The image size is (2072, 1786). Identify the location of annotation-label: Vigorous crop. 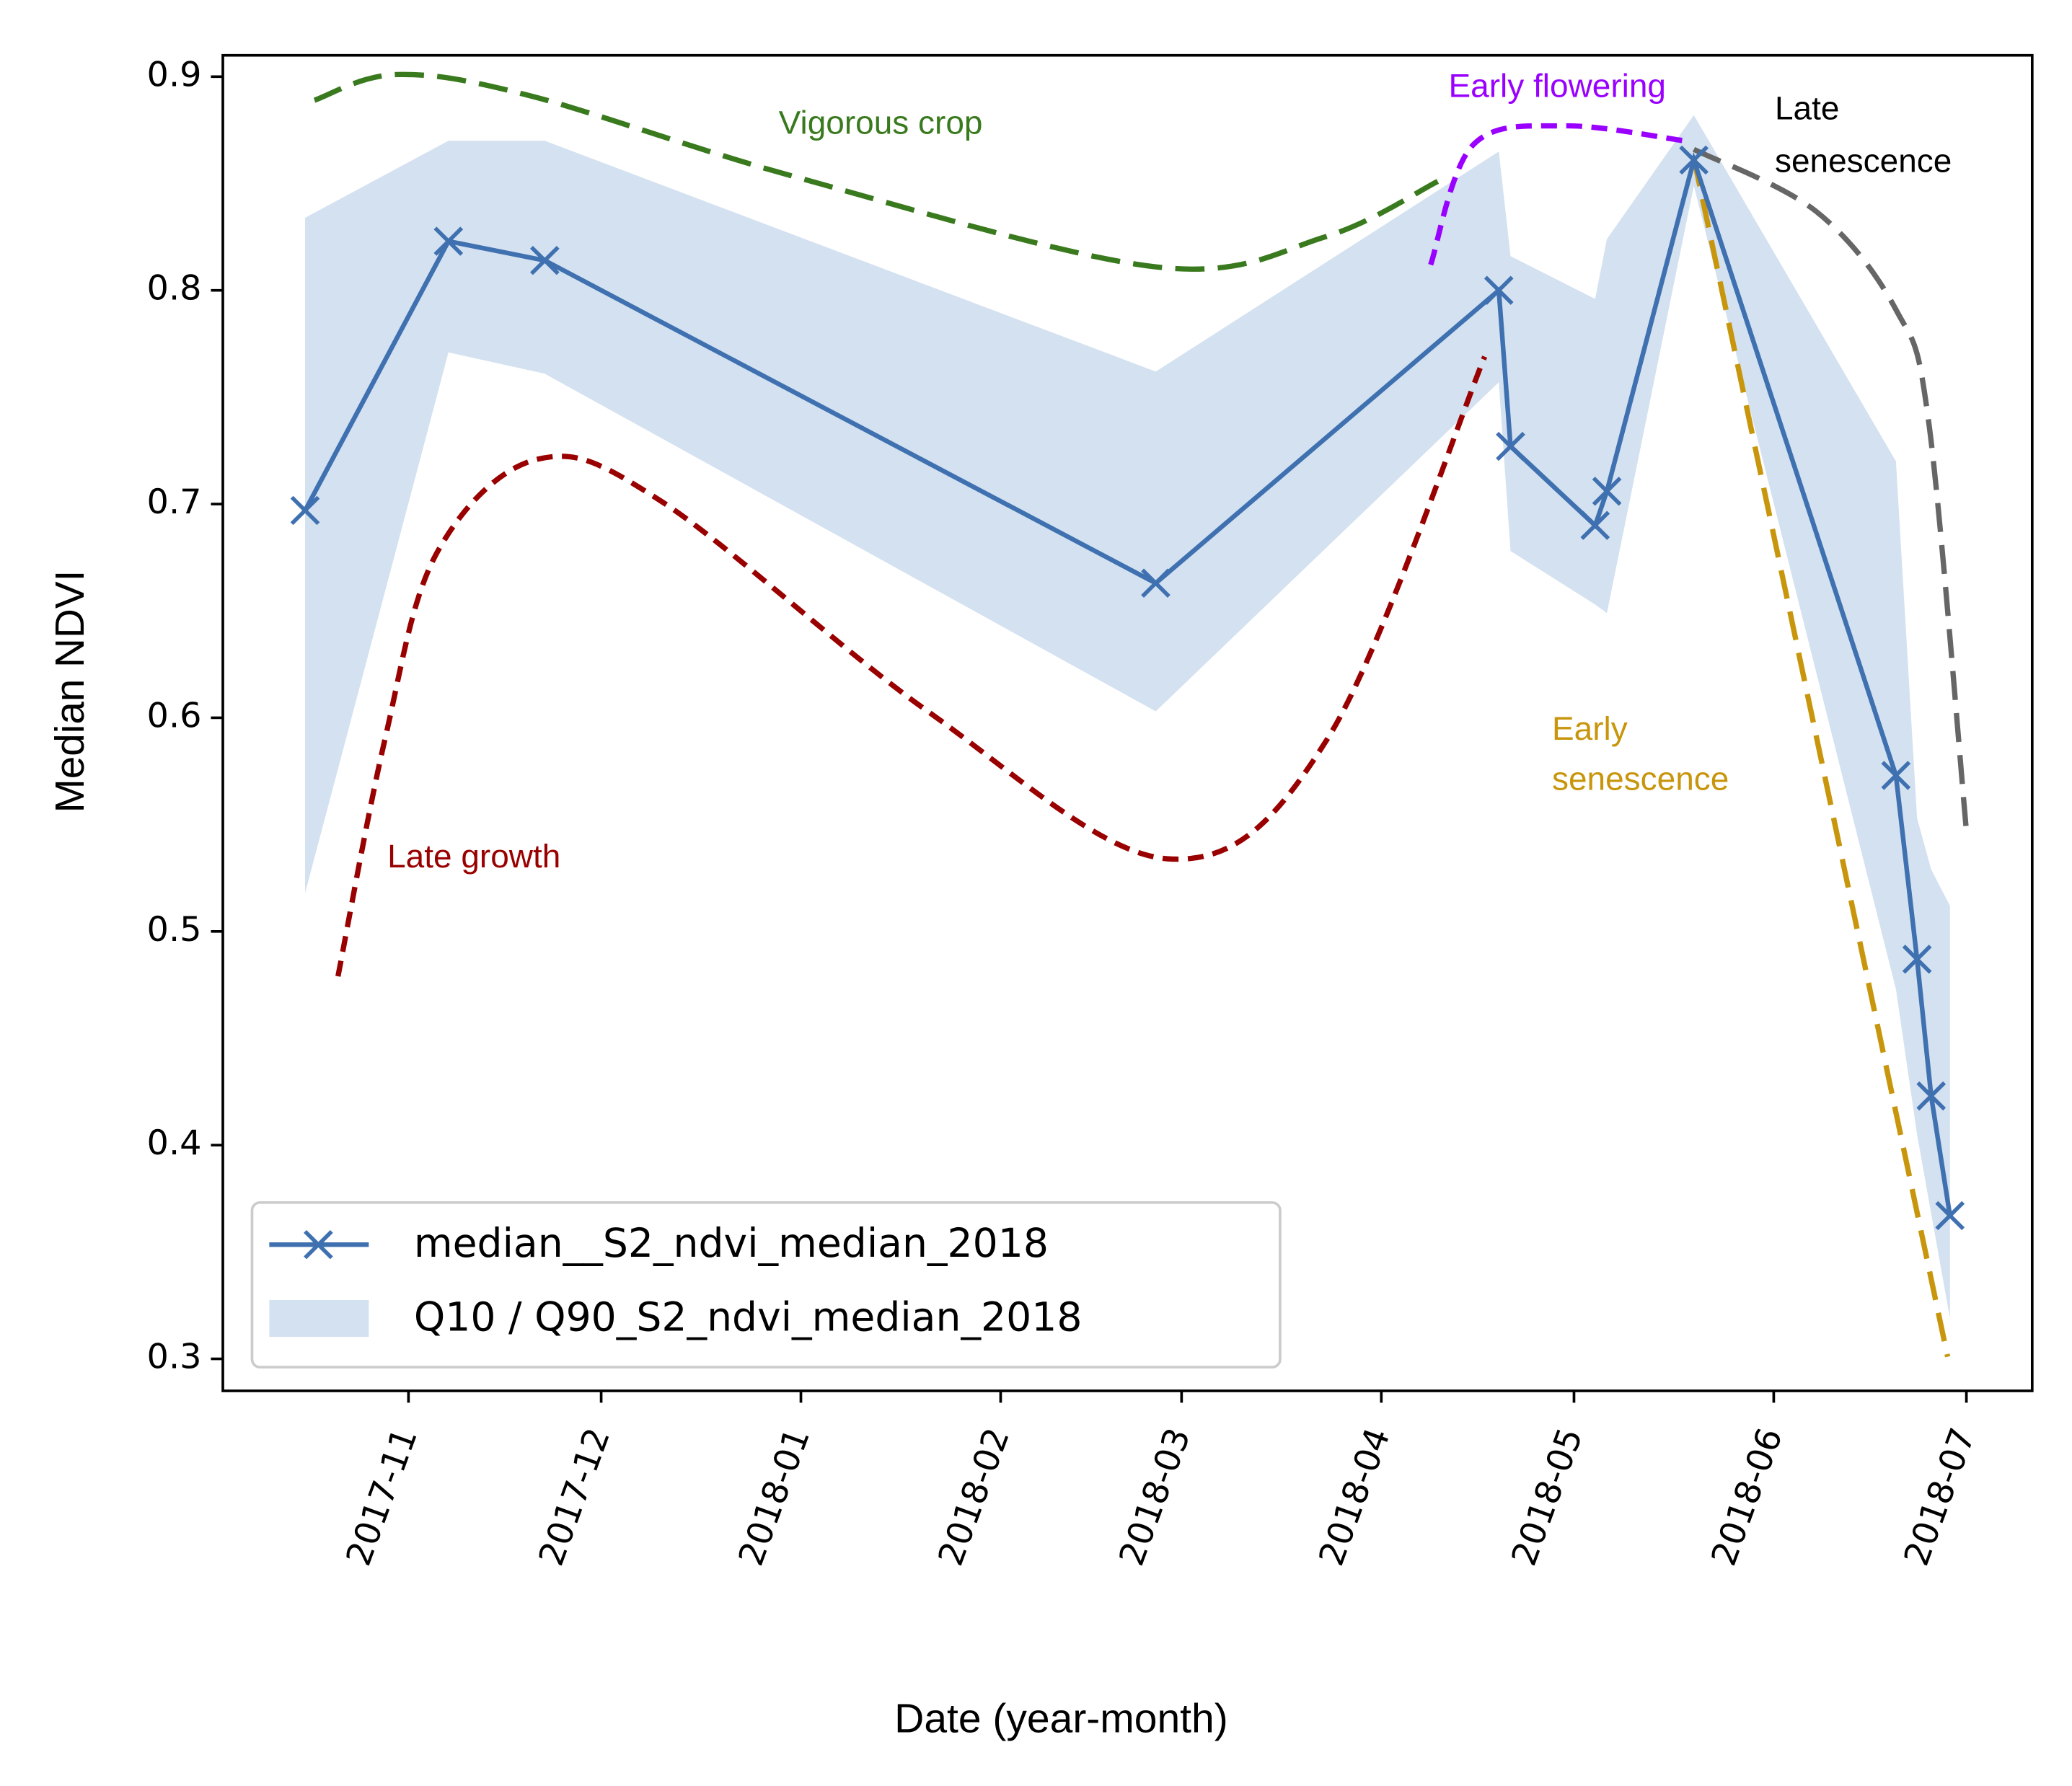
(881, 123).